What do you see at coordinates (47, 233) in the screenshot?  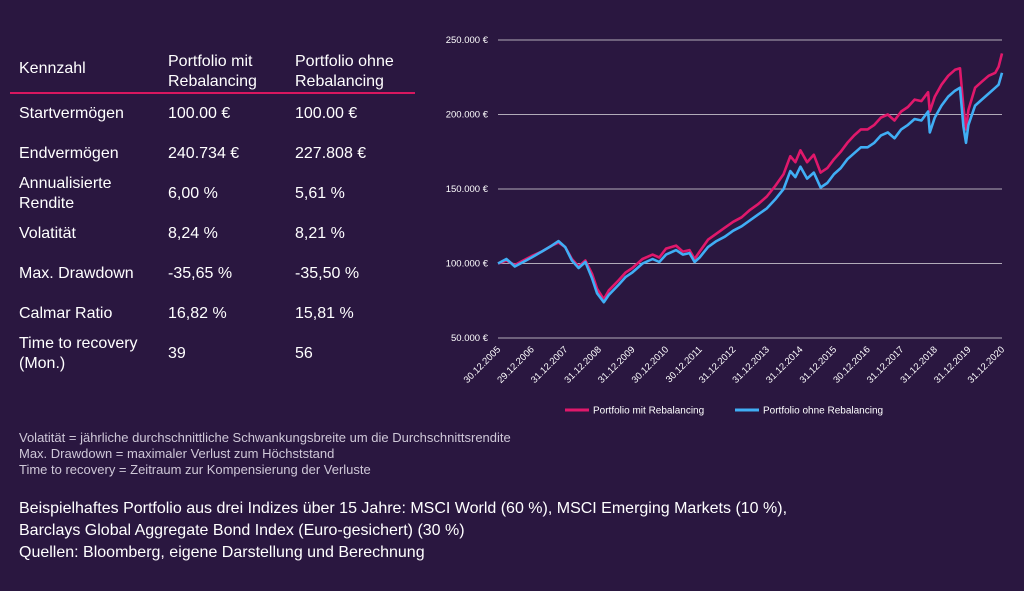 I see `metric-label: Volatität` at bounding box center [47, 233].